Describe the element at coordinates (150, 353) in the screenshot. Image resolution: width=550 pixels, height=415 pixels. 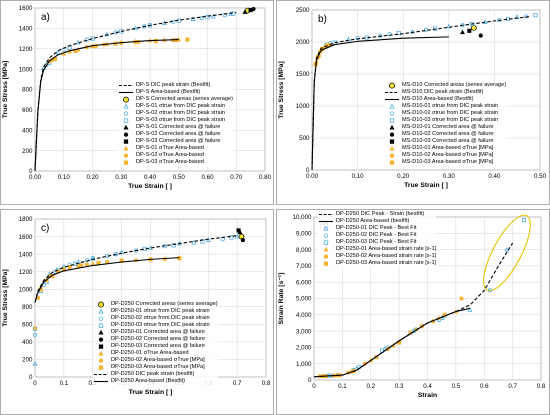
I see `legend-label: DP-D250-01 σTrue Area-based` at that location.